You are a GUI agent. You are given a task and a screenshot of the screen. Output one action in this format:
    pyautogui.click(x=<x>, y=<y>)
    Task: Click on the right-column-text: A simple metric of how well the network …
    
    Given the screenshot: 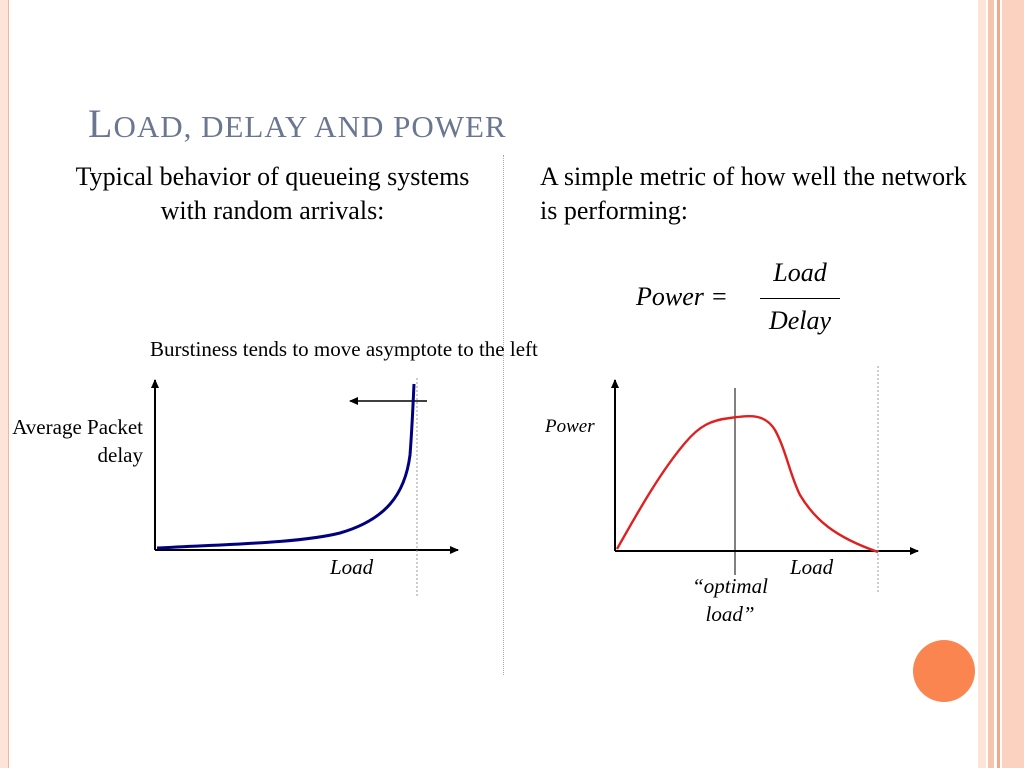 What is the action you would take?
    pyautogui.click(x=753, y=193)
    